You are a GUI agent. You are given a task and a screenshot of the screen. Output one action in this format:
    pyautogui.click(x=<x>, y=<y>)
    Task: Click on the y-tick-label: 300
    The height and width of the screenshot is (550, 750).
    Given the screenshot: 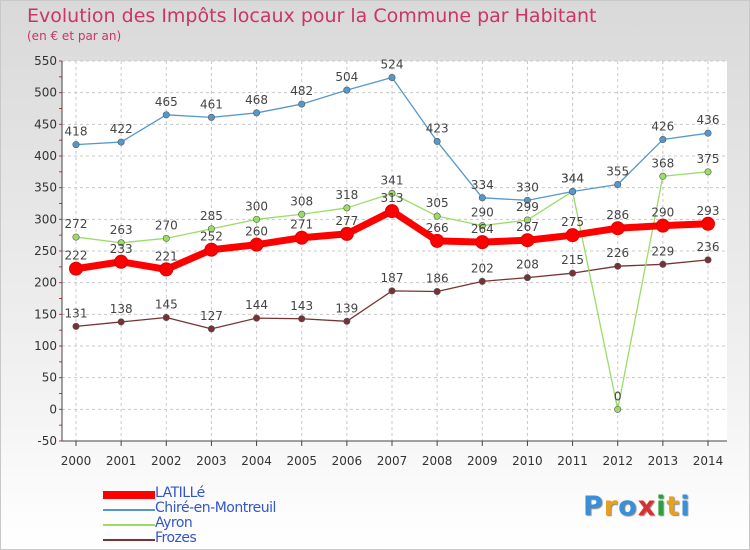 What is the action you would take?
    pyautogui.click(x=45, y=219)
    